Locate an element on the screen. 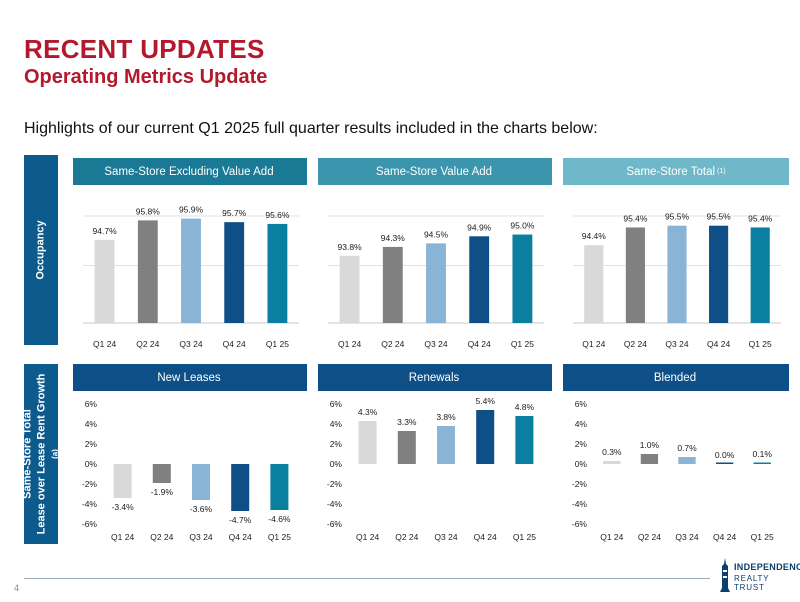 The image size is (800, 602). y-tick-label: 6% is located at coordinates (581, 404).